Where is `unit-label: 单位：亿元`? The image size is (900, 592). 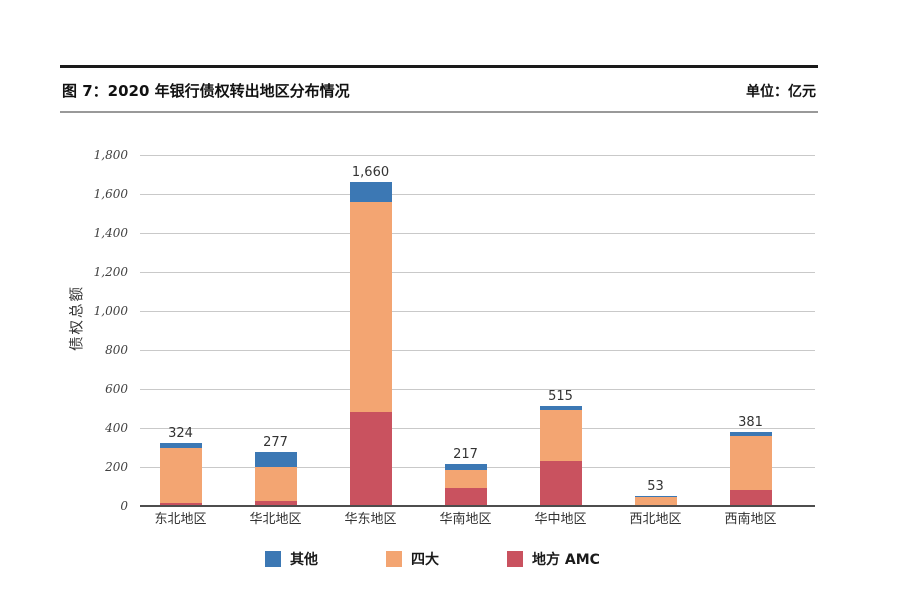
unit-label: 单位：亿元 is located at coordinates (781, 92).